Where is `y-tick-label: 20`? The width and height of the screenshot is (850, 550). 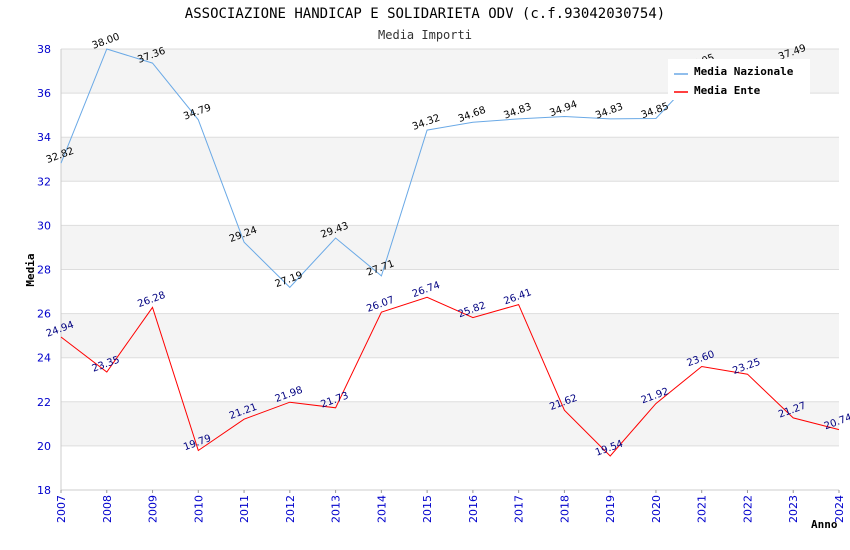 y-tick-label: 20 is located at coordinates (44, 446).